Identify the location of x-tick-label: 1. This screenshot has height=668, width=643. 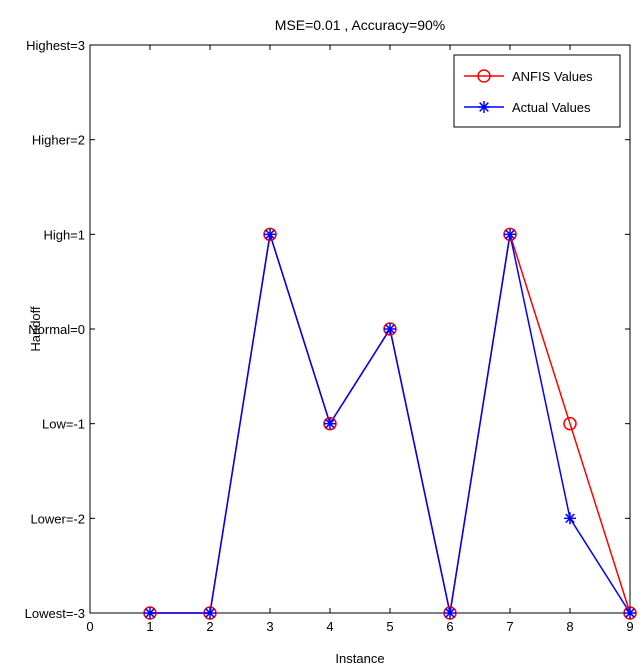
(149, 626).